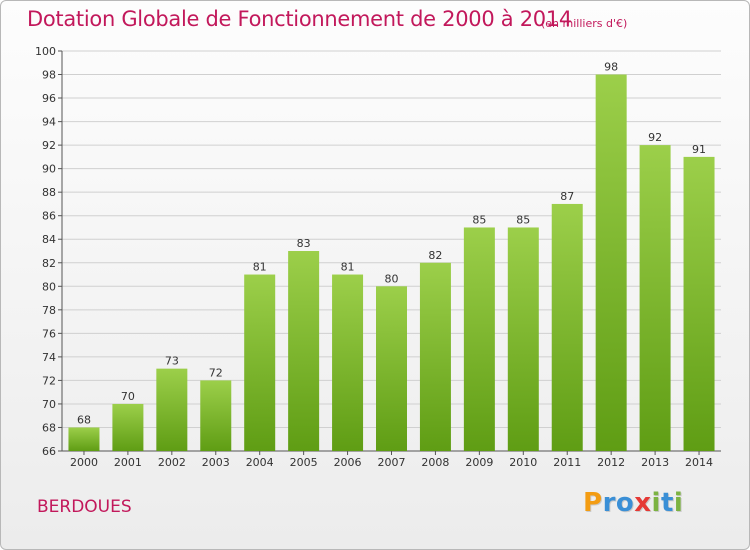  What do you see at coordinates (49, 333) in the screenshot?
I see `y-tick-label: 76` at bounding box center [49, 333].